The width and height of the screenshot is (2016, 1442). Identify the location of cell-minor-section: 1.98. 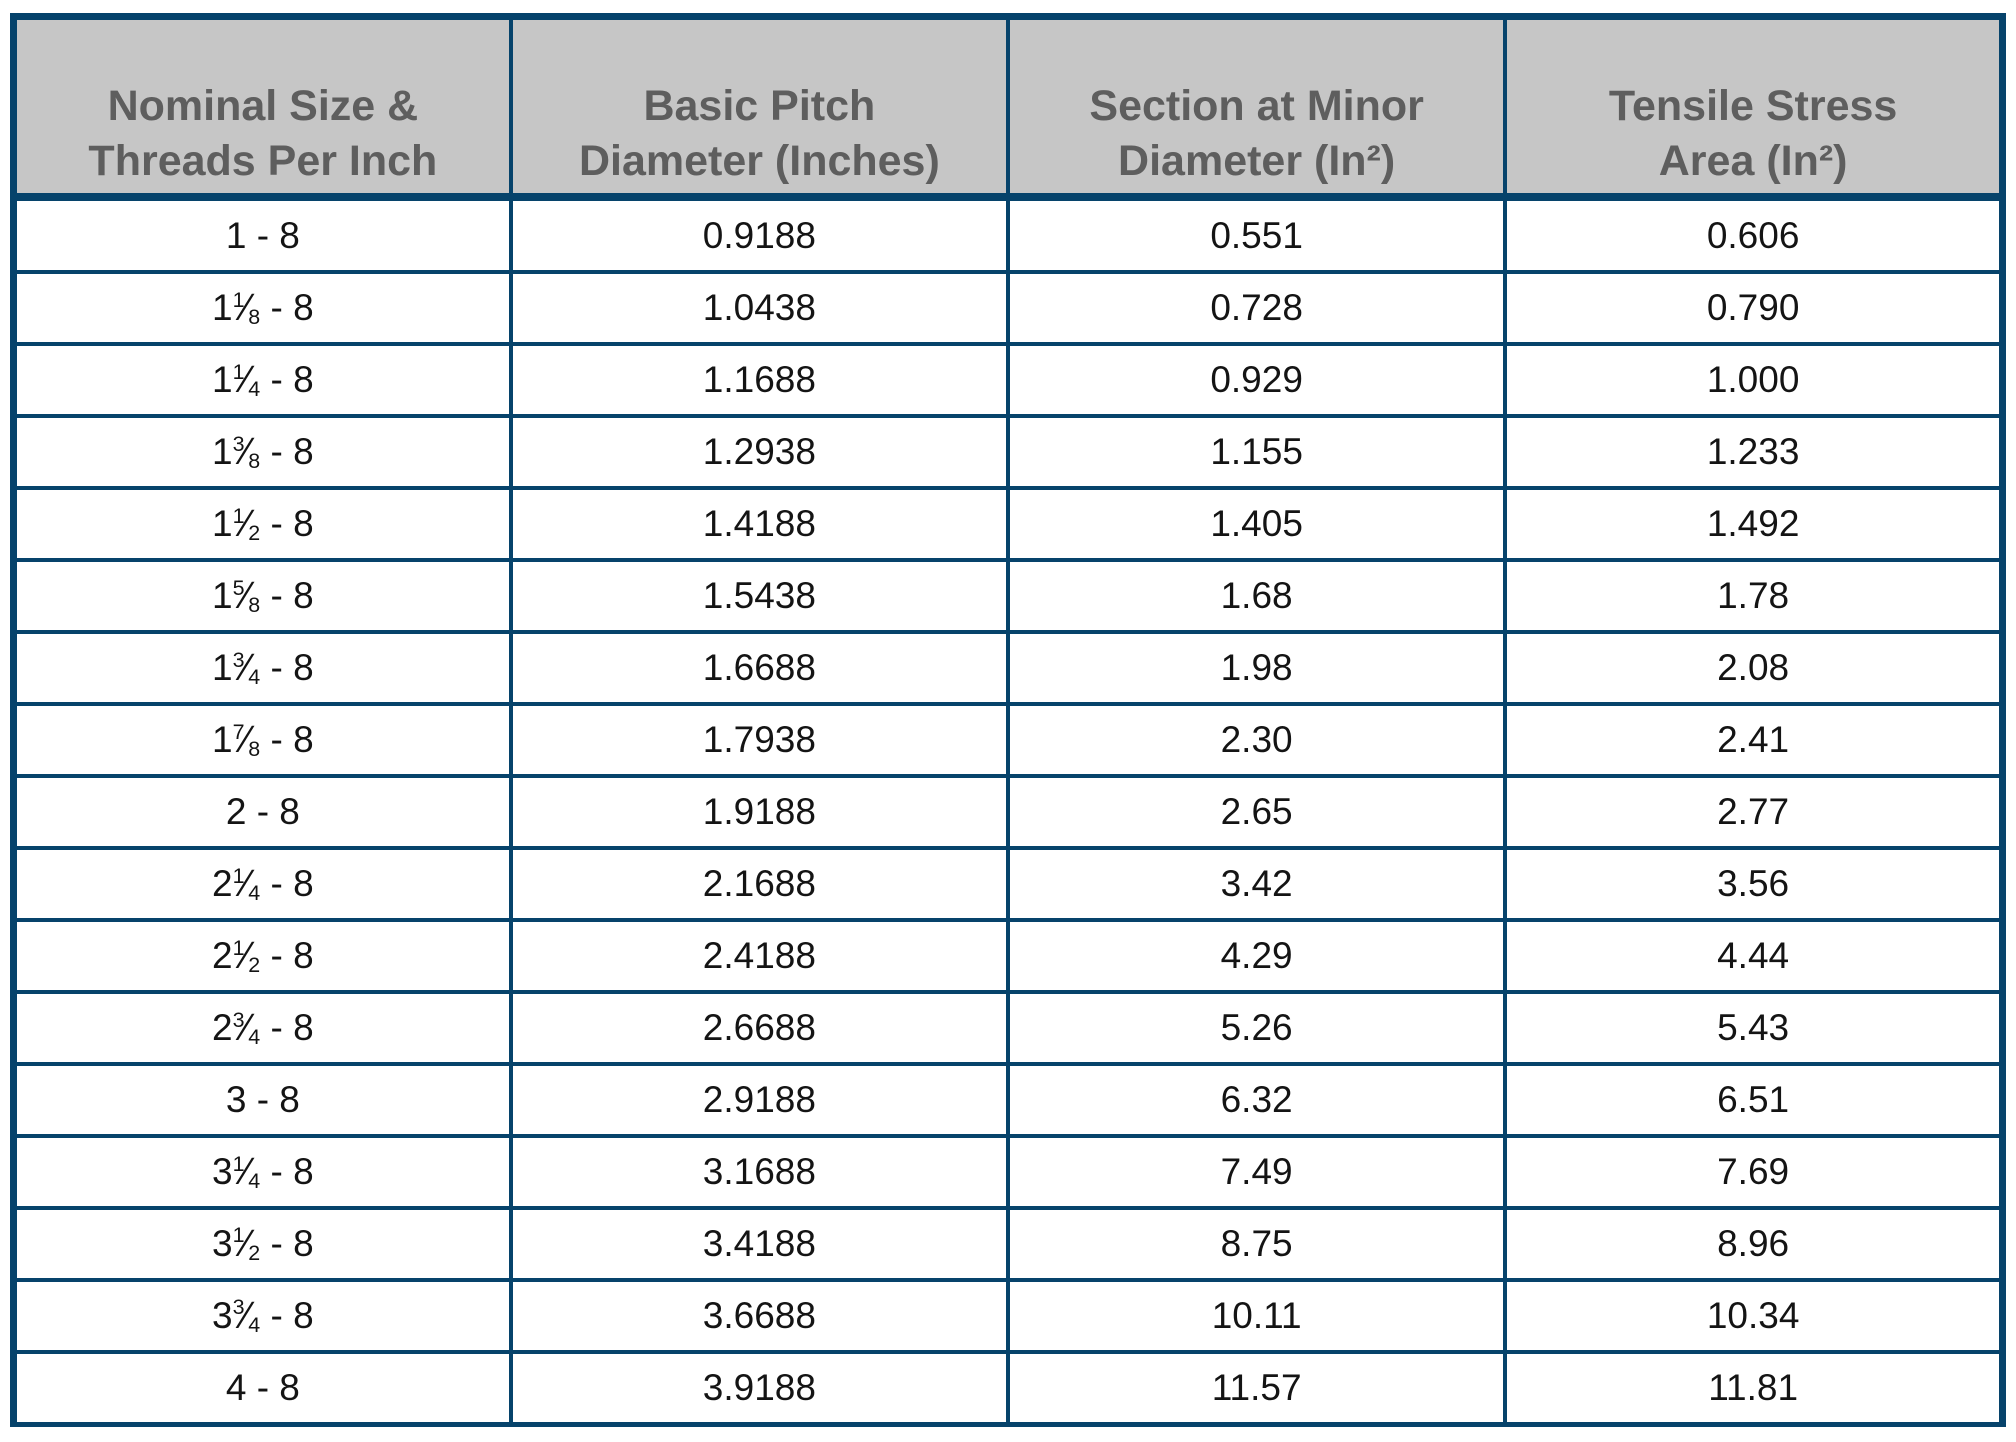
(1256, 668).